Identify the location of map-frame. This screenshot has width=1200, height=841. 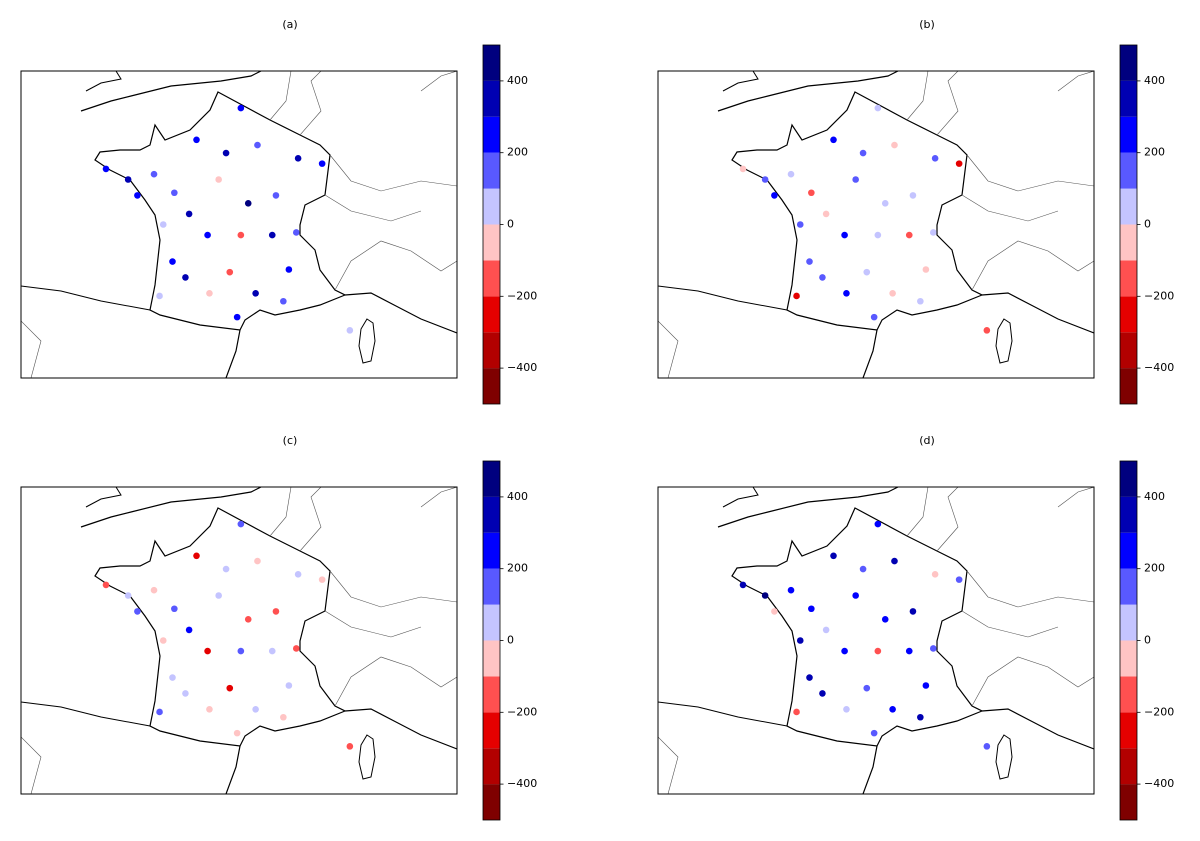
(876, 640).